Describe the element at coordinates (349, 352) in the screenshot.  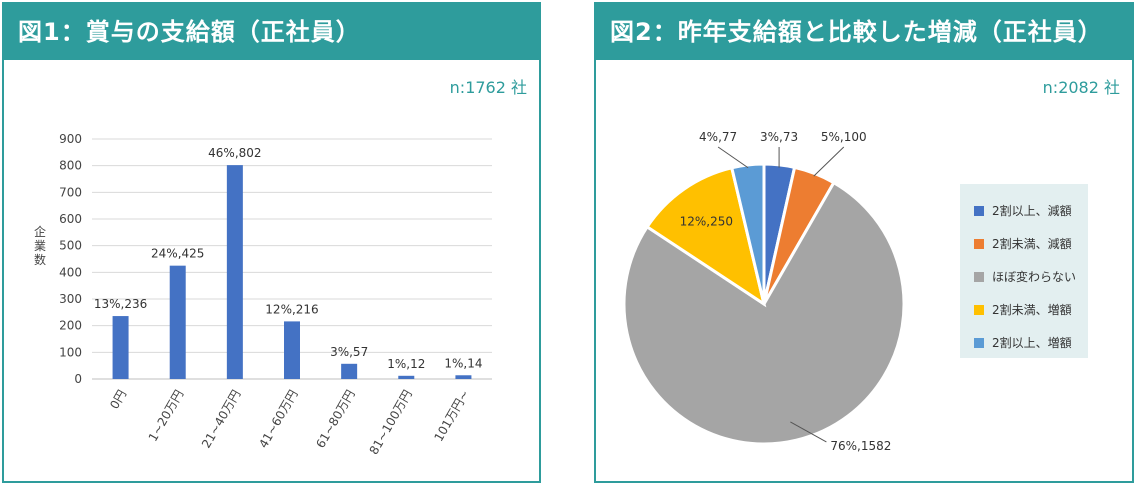
I see `bar-data-label: 3%,57` at that location.